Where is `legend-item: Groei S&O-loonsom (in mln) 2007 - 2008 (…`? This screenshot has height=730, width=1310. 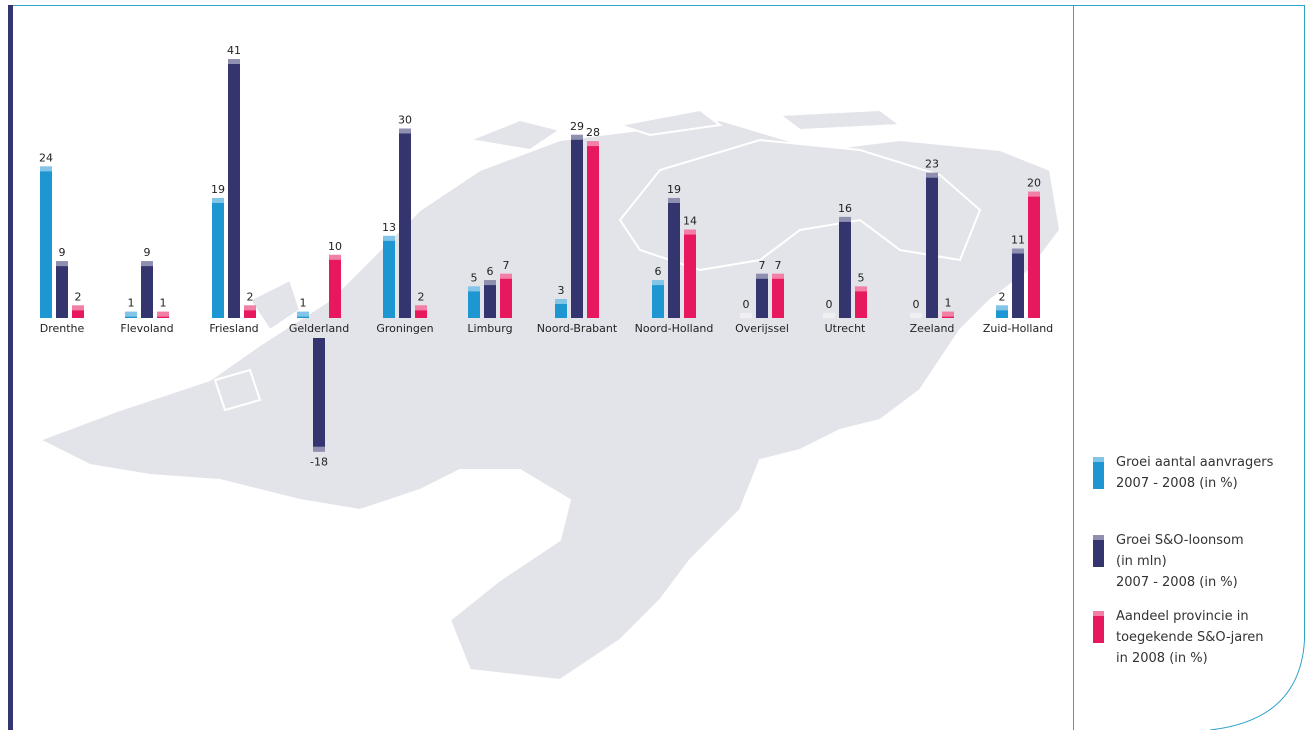
legend-item: Groei S&O-loonsom (in mln) 2007 - 2008 (… is located at coordinates (1193, 561).